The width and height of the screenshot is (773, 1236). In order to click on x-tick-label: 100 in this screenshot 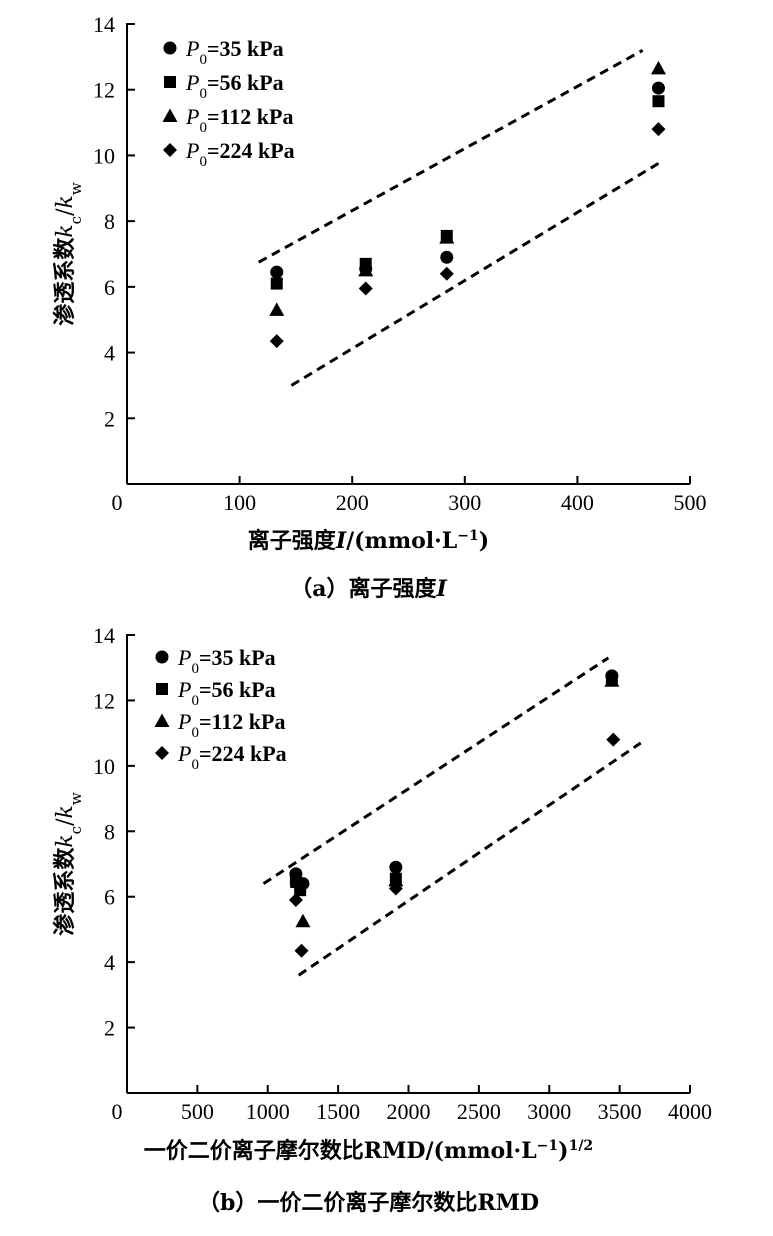, I will do `click(239, 502)`.